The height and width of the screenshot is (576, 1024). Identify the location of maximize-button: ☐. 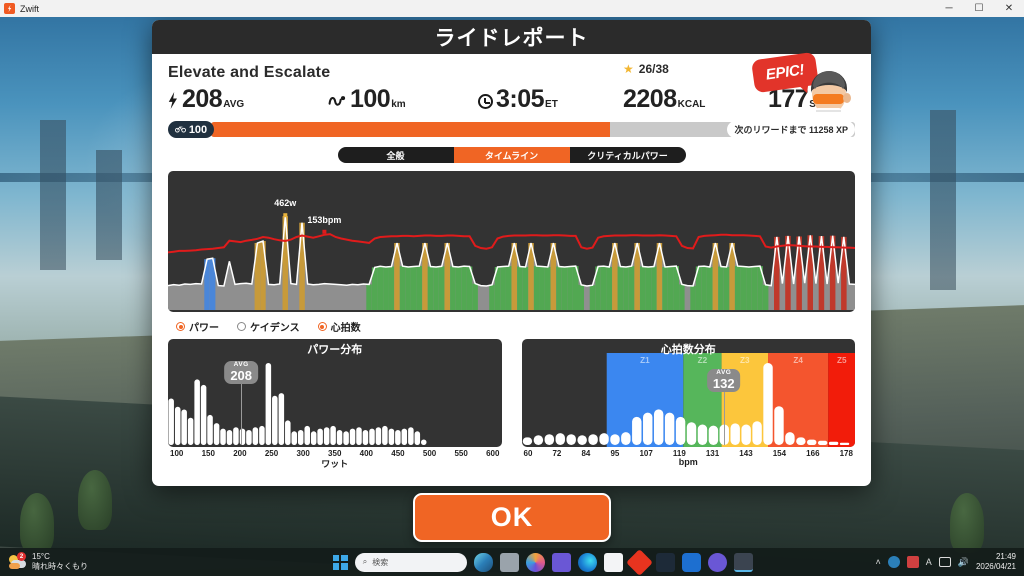
(979, 8).